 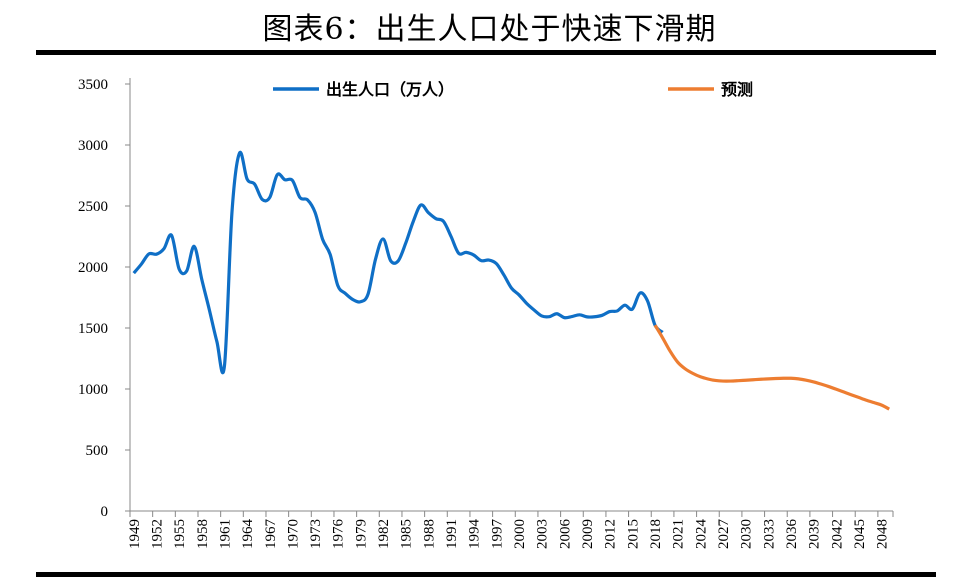 I want to click on y-tick-label: 1000, so click(x=93, y=390).